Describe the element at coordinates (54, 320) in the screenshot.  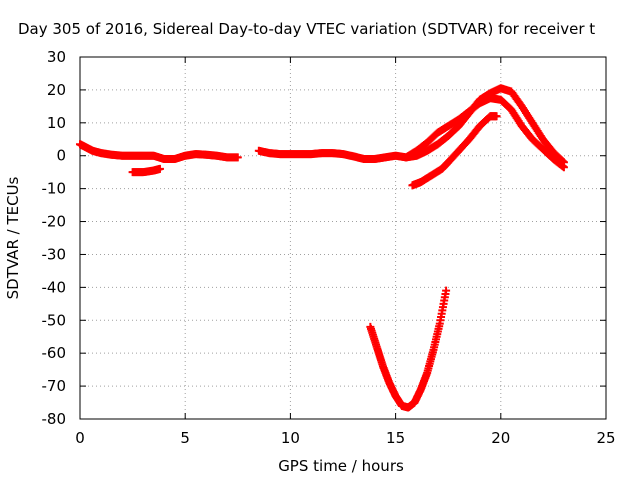
I see `y-tick-label: -50` at that location.